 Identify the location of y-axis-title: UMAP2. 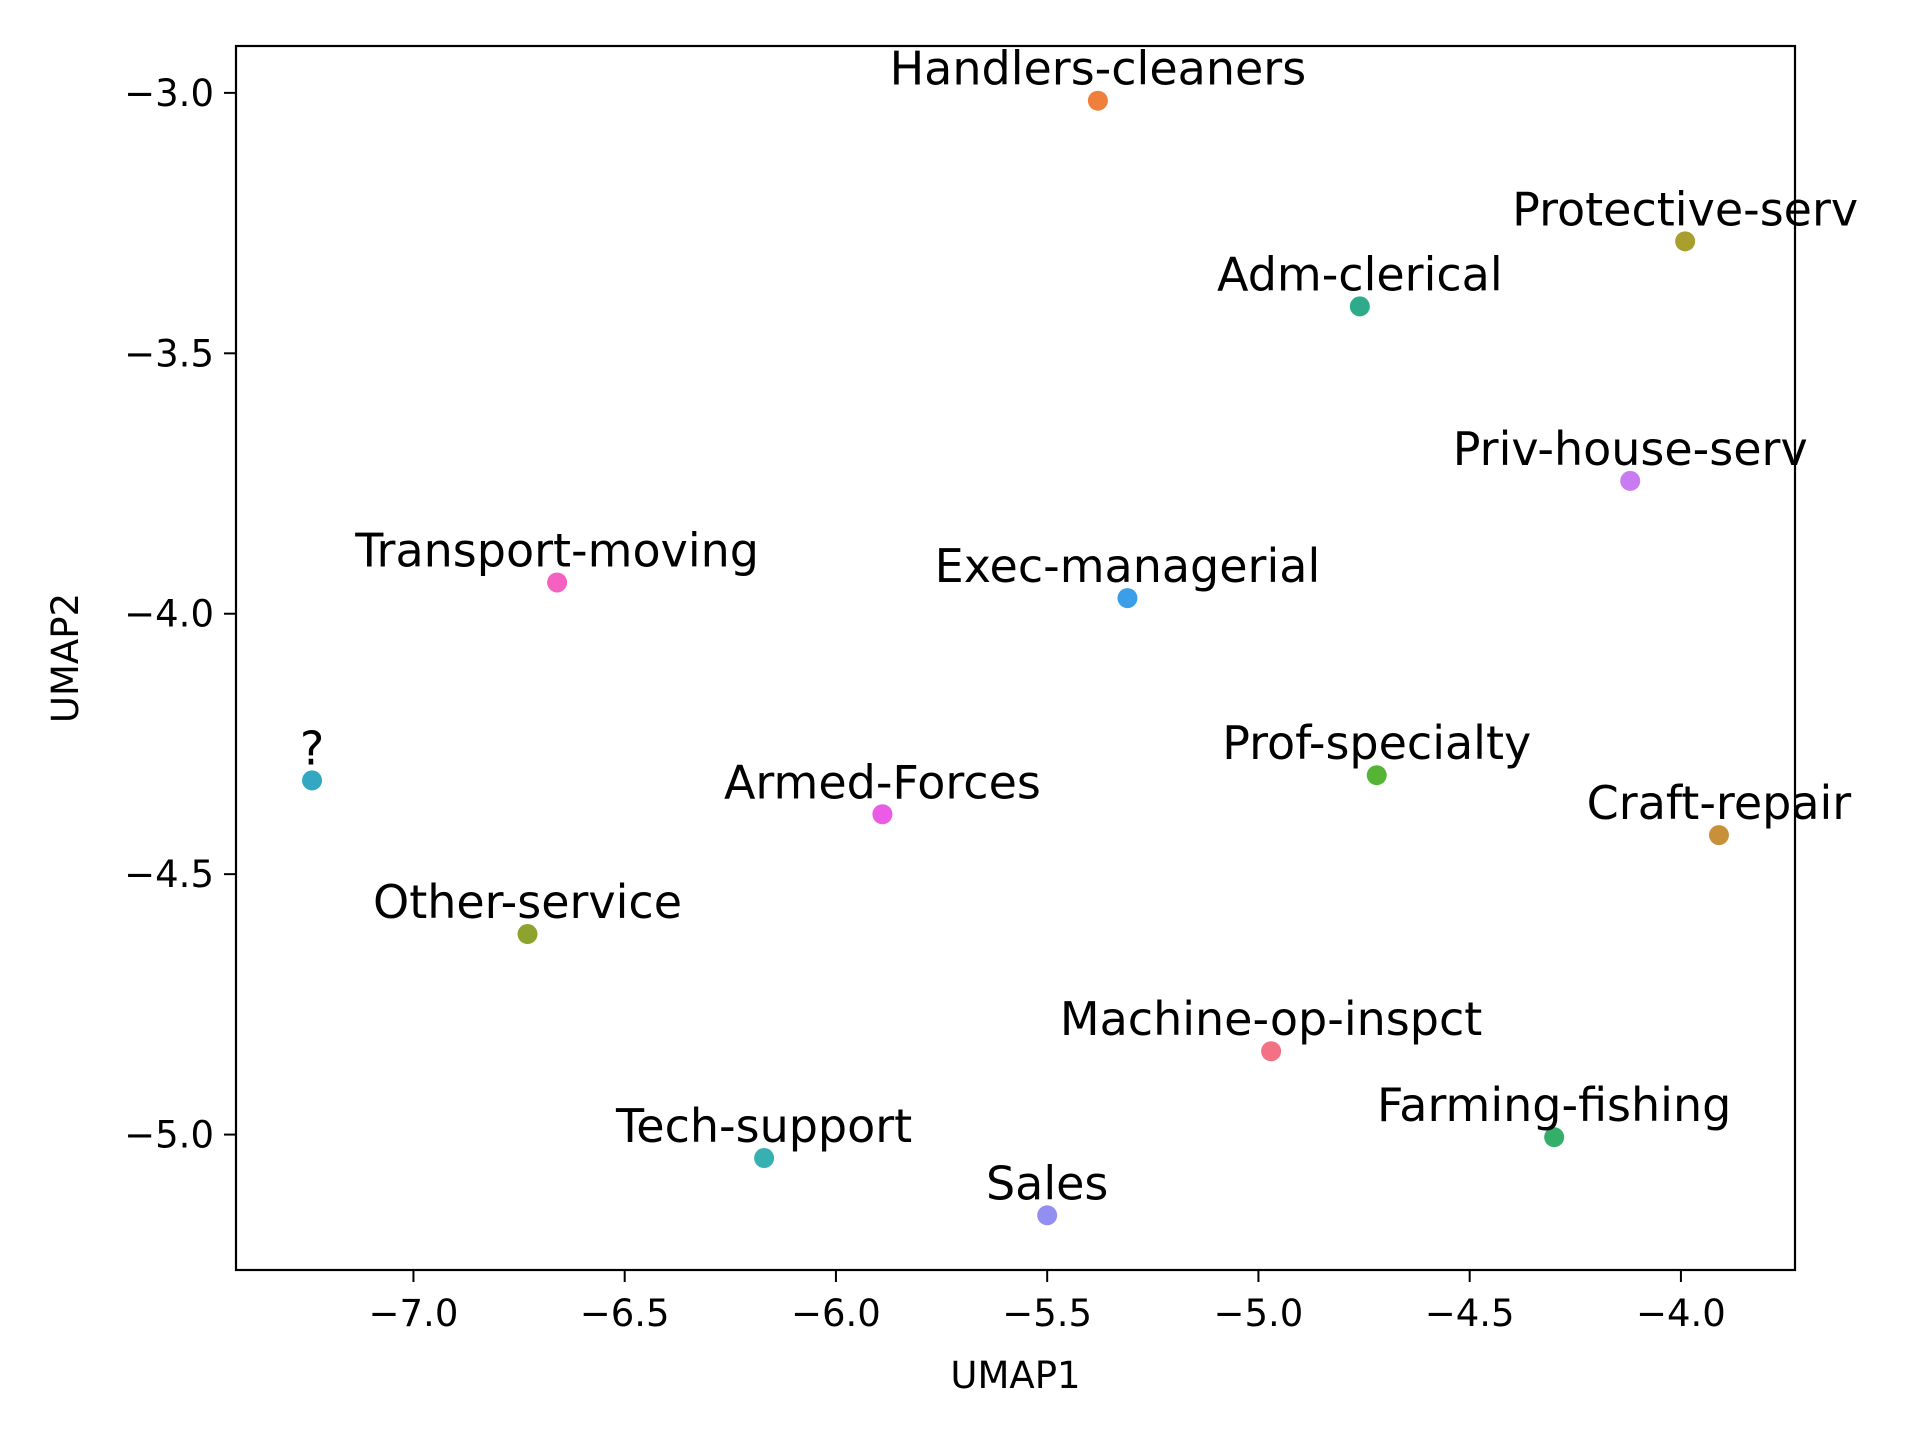
(65, 658).